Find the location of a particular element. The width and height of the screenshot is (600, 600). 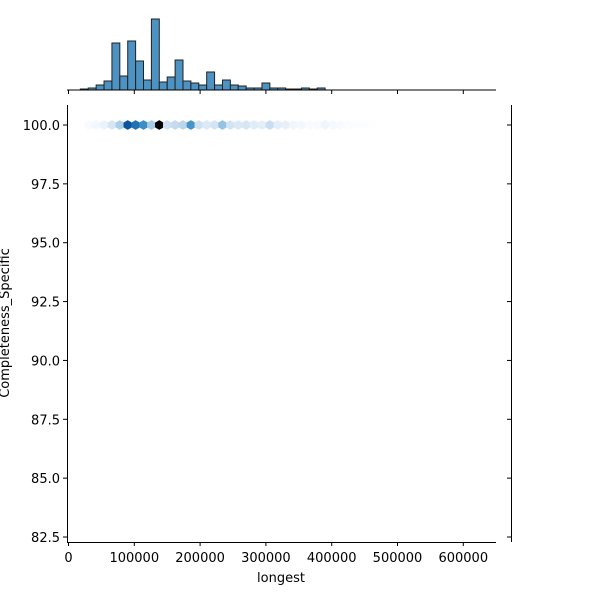

x-tick-label: 500000 is located at coordinates (398, 558).